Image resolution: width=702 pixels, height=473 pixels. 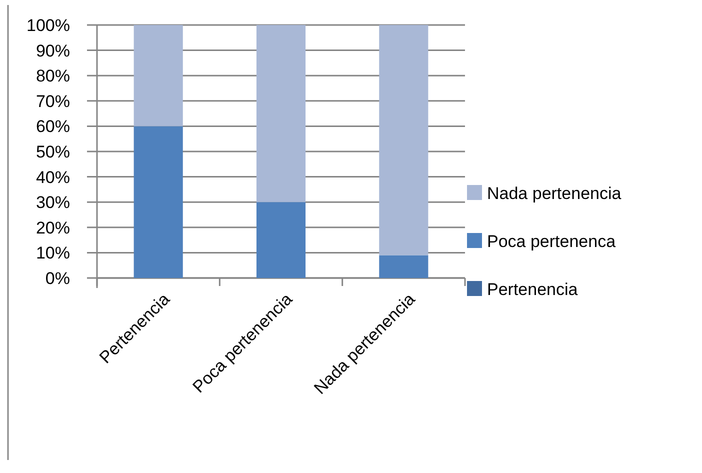 I want to click on y-tick-label: 100%, so click(x=48, y=25).